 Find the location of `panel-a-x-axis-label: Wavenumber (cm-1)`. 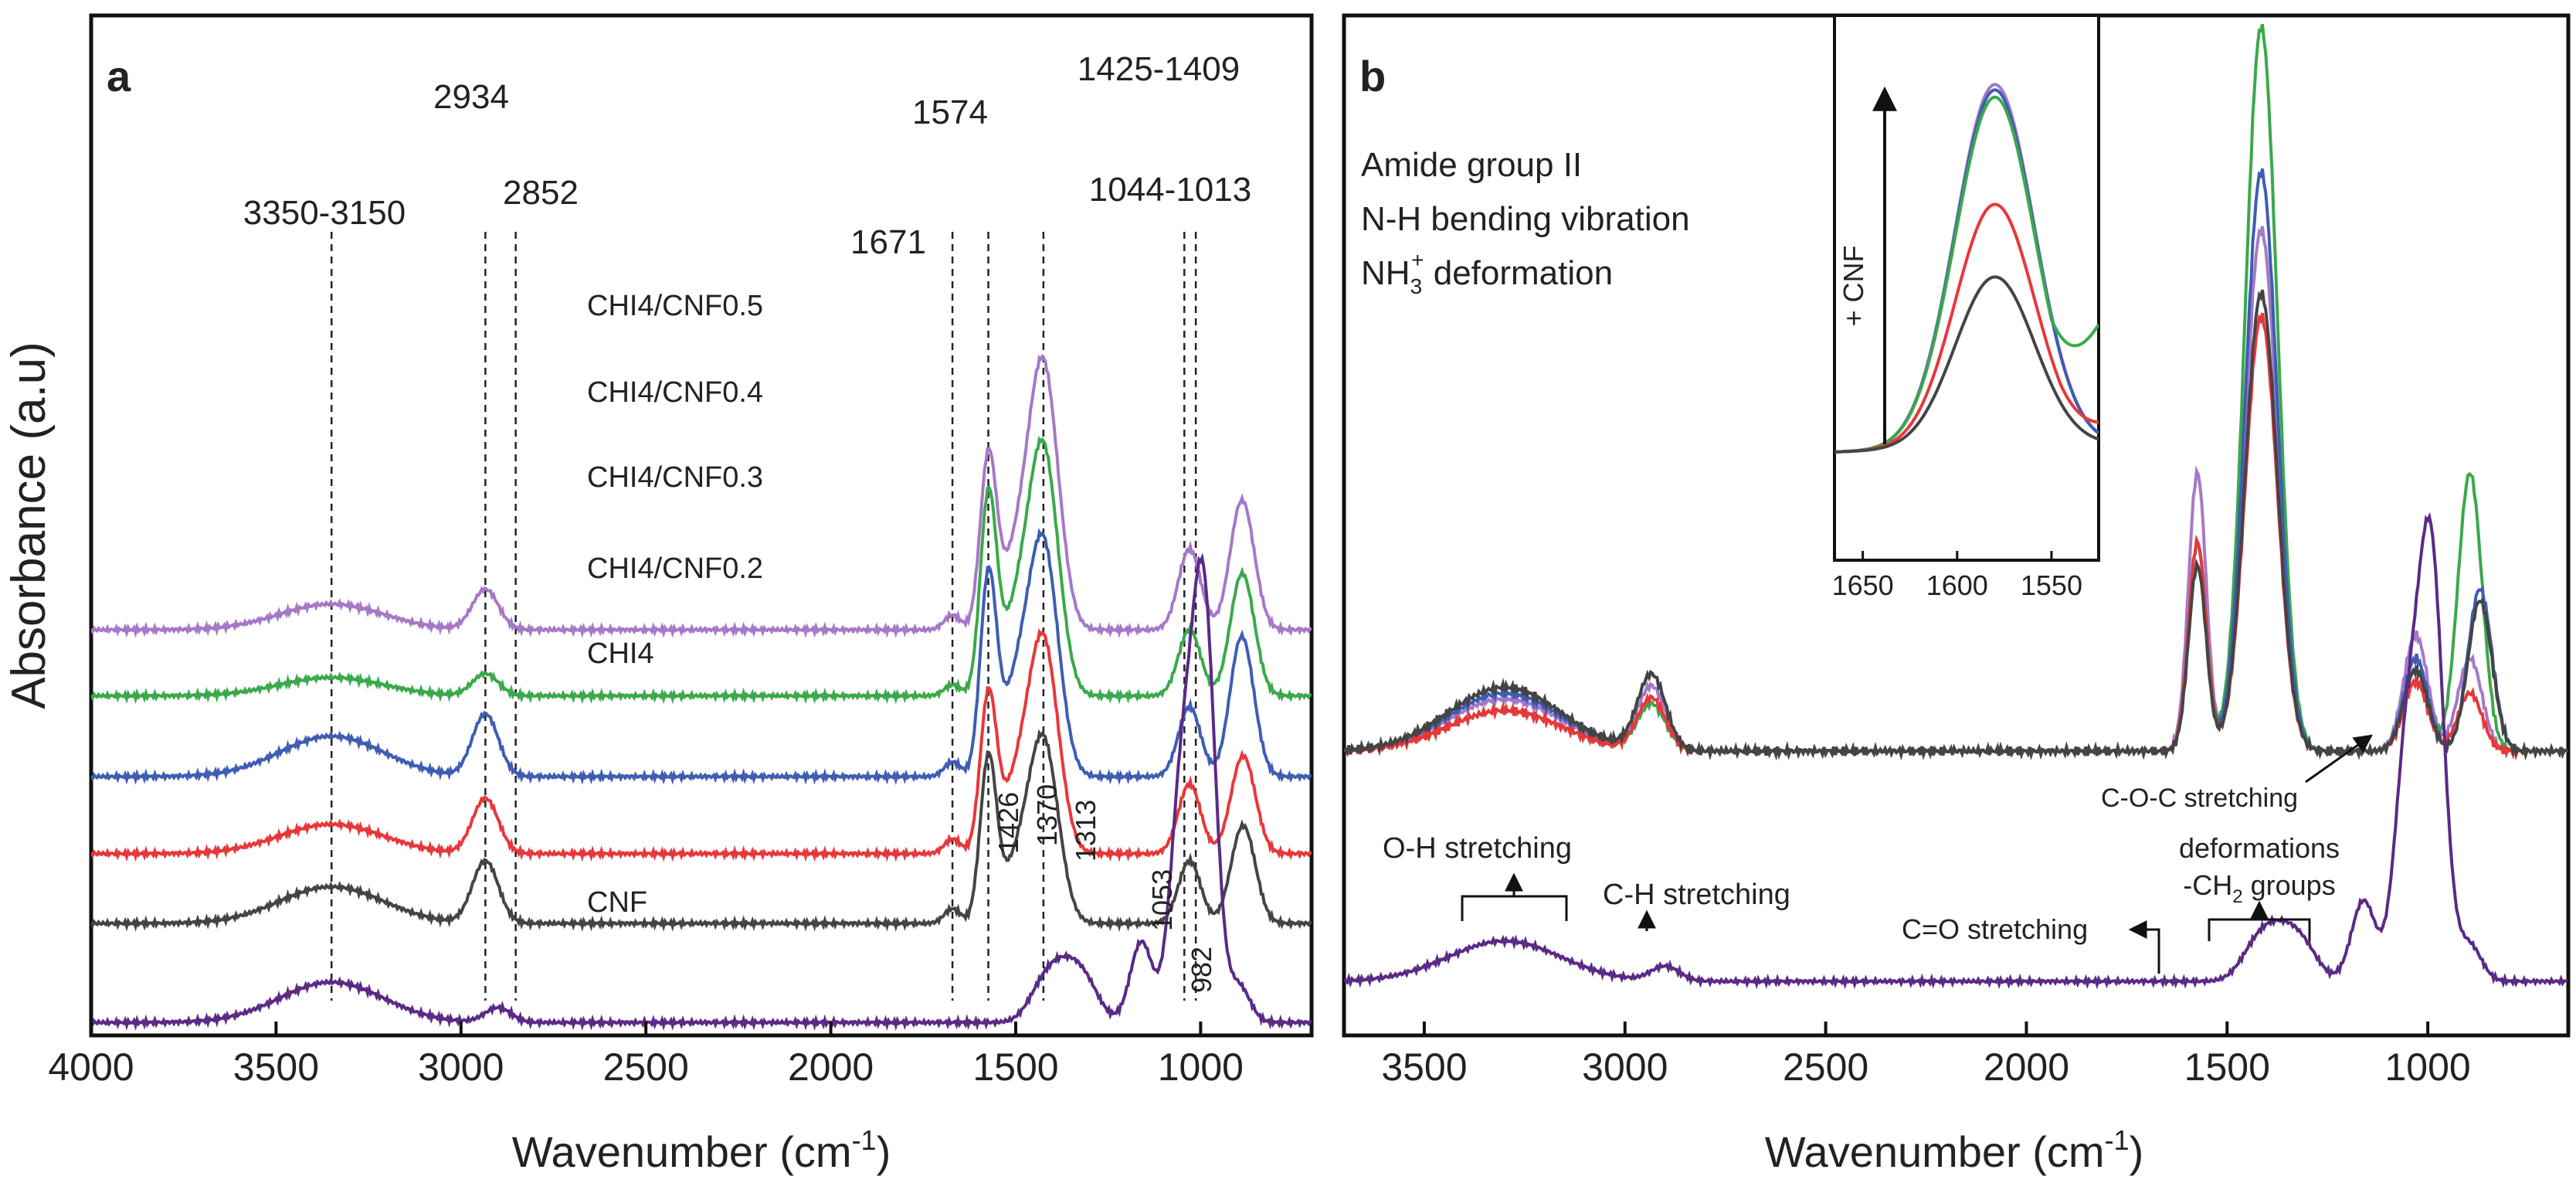

panel-a-x-axis-label: Wavenumber (cm-1) is located at coordinates (701, 1150).